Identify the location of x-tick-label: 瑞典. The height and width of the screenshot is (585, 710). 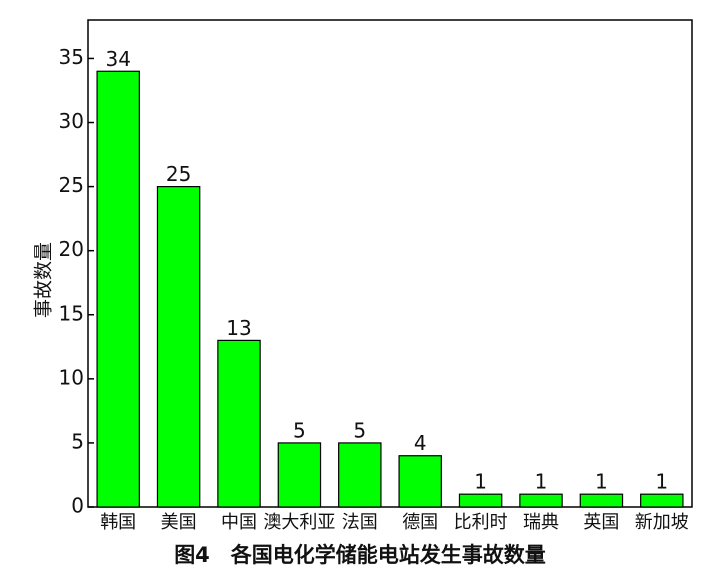
(541, 522).